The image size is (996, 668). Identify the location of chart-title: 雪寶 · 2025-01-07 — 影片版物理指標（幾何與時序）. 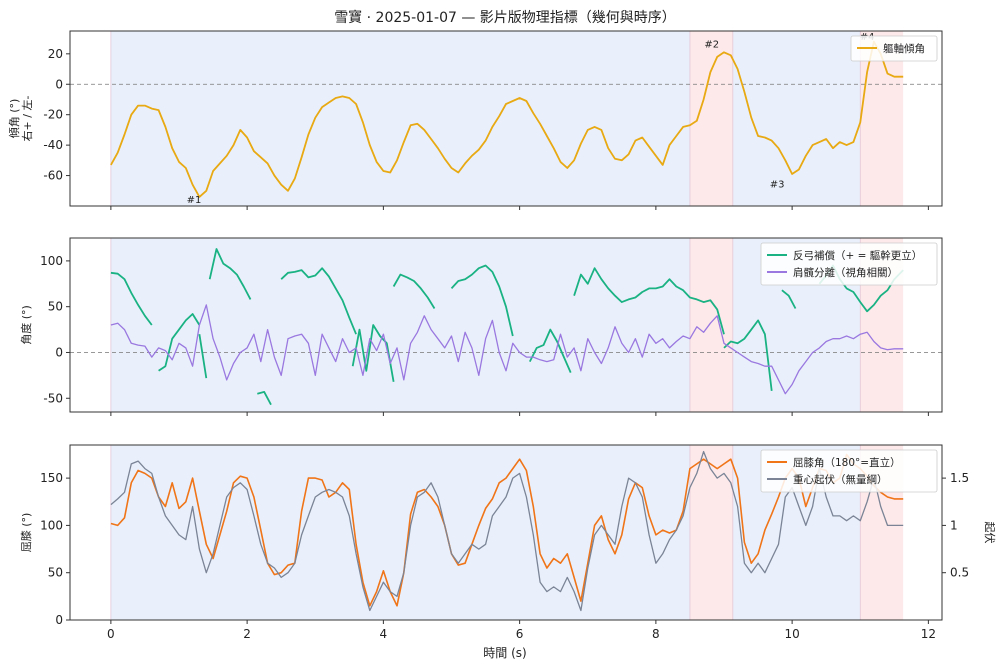
(505, 18).